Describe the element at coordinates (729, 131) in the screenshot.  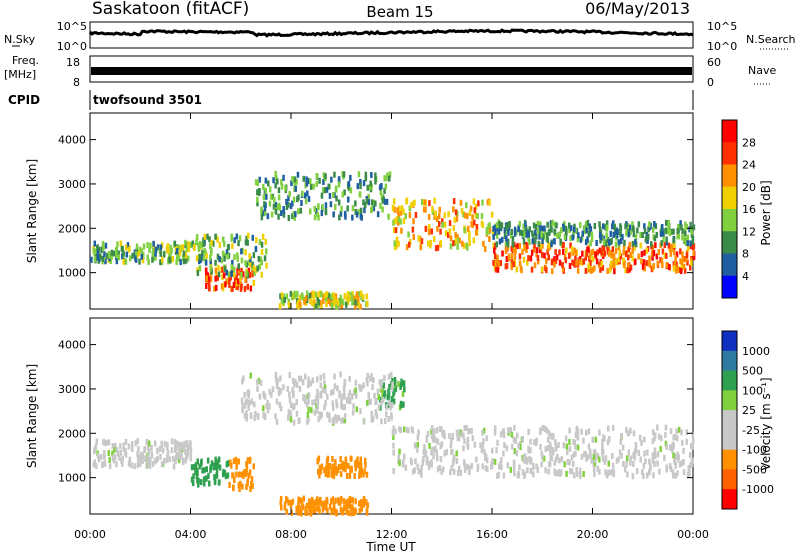
I see `power-colorbar-segment` at that location.